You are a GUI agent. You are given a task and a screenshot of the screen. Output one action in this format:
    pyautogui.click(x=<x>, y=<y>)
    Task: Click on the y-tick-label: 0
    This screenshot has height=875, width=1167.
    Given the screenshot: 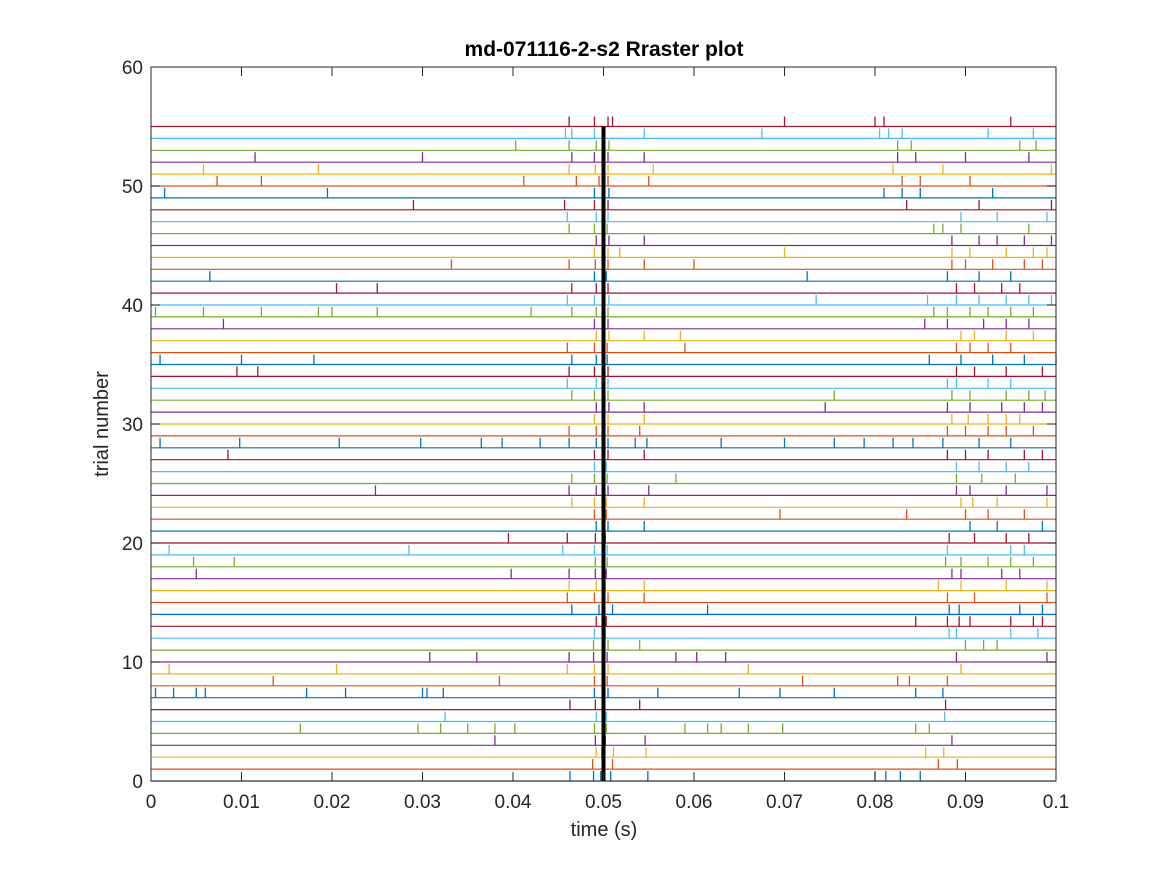 What is the action you would take?
    pyautogui.click(x=137, y=782)
    